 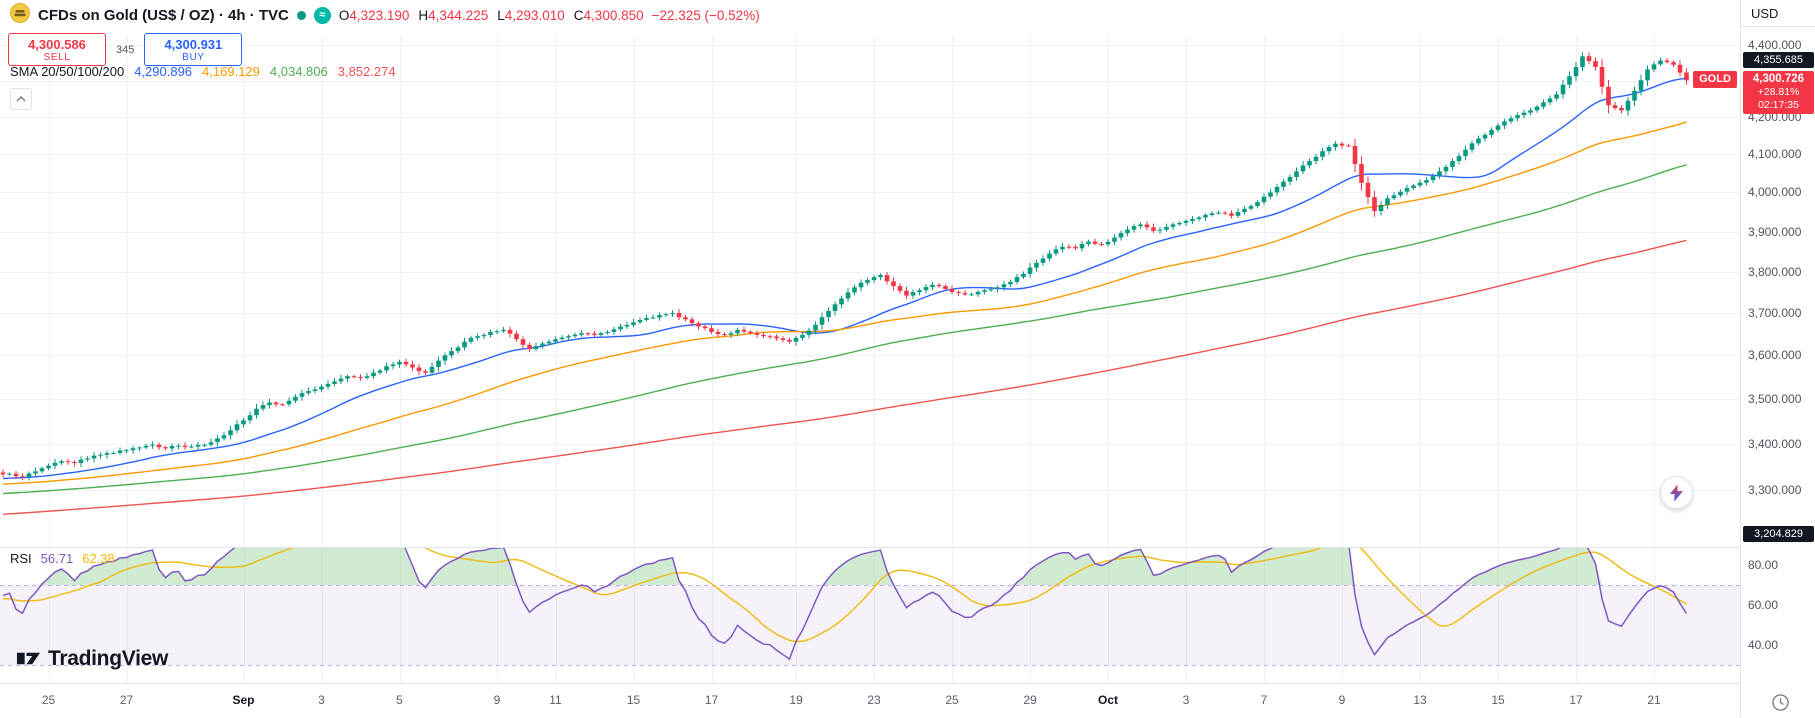 What do you see at coordinates (453, 15) in the screenshot?
I see `ohlc-pair: H4,344.225` at bounding box center [453, 15].